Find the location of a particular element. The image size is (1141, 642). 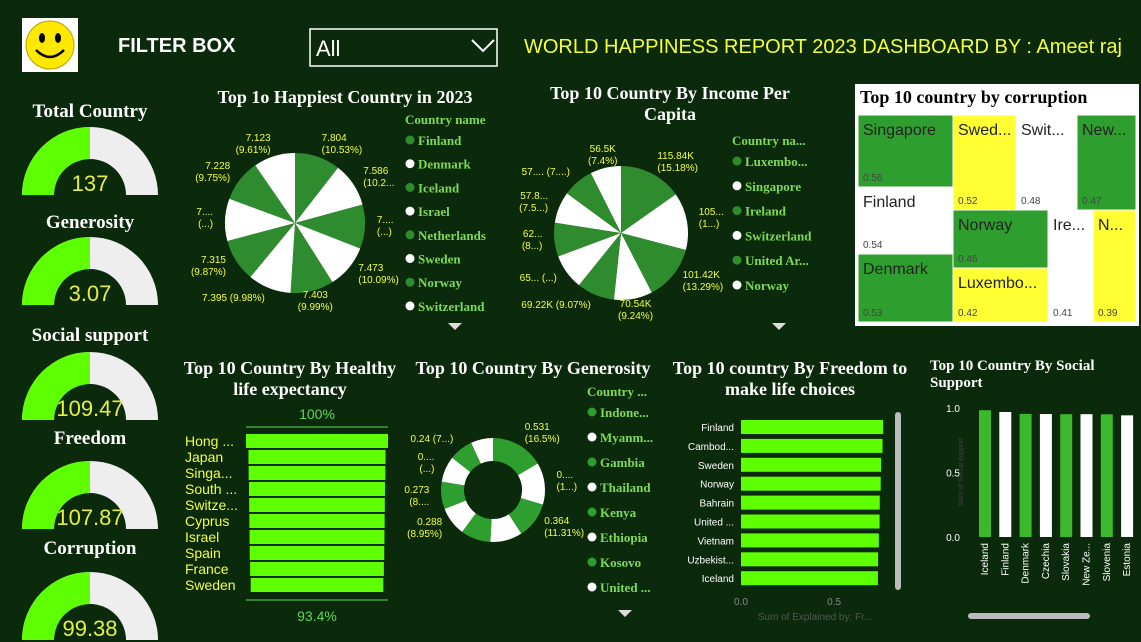

data-label: 7.395 (9.98%) is located at coordinates (233, 299).